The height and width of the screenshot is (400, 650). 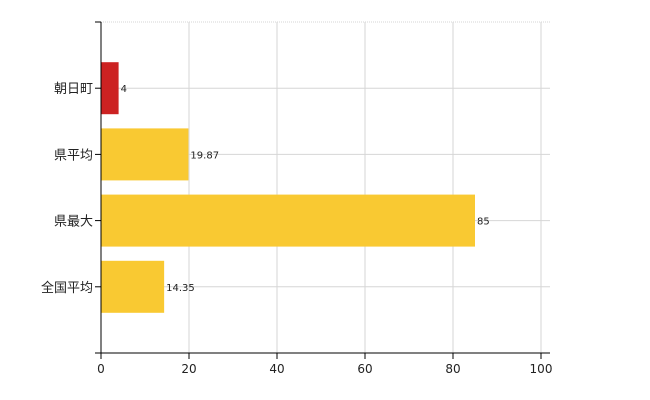 What do you see at coordinates (73, 222) in the screenshot?
I see `category-label: 県最大` at bounding box center [73, 222].